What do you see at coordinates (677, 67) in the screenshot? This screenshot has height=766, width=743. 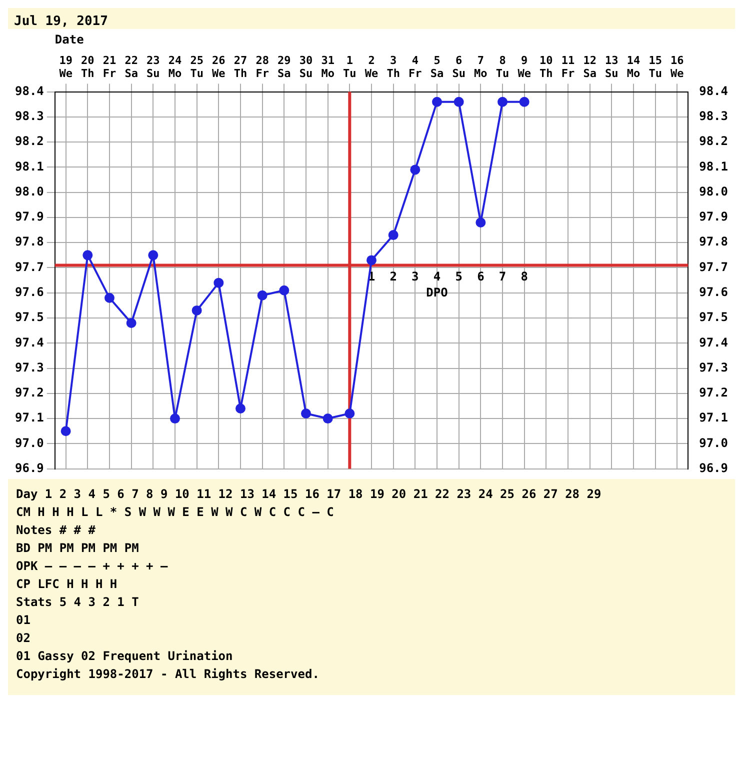 I see `x-tick-label: 16 We` at bounding box center [677, 67].